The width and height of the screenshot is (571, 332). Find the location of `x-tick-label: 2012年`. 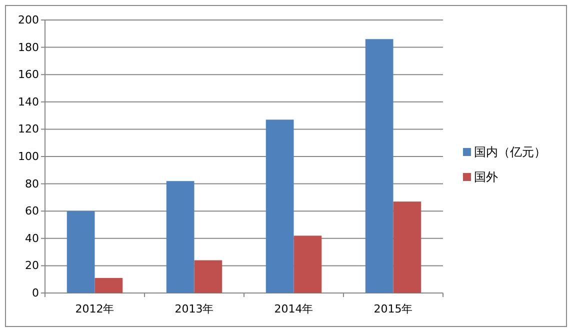

x-tick-label: 2012年 is located at coordinates (94, 309).